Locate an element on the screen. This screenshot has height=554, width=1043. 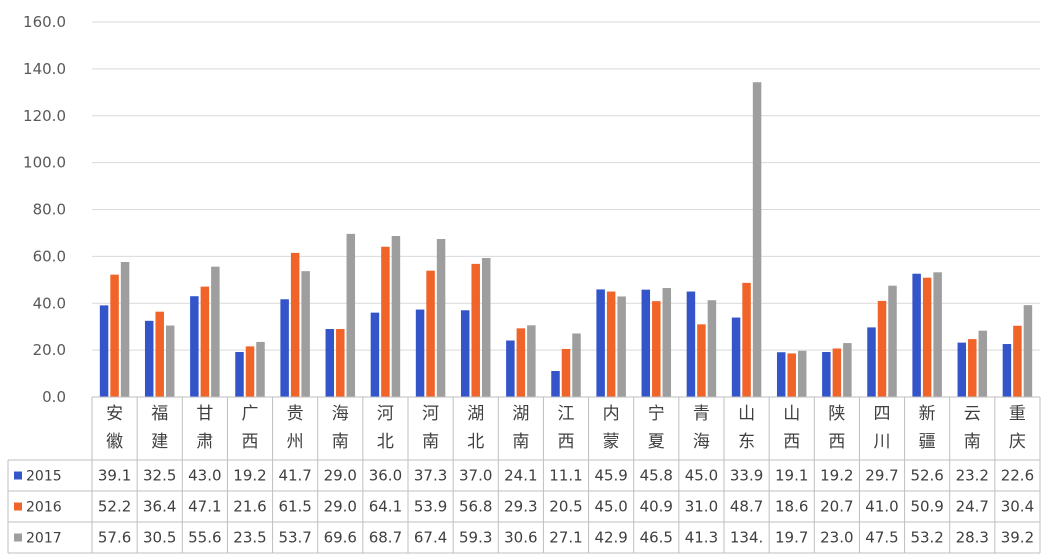
data-label: 52.2 is located at coordinates (114, 507).